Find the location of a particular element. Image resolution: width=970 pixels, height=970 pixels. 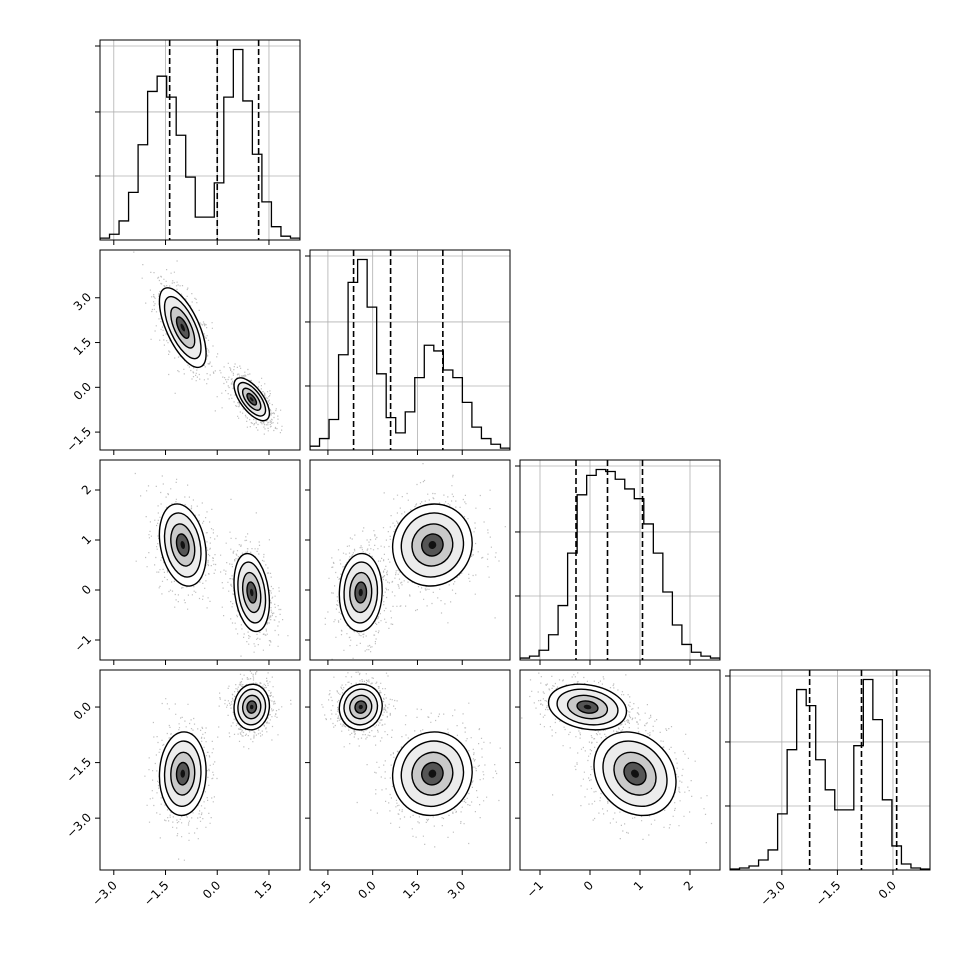

y-tick-label: 1 is located at coordinates (86, 539).